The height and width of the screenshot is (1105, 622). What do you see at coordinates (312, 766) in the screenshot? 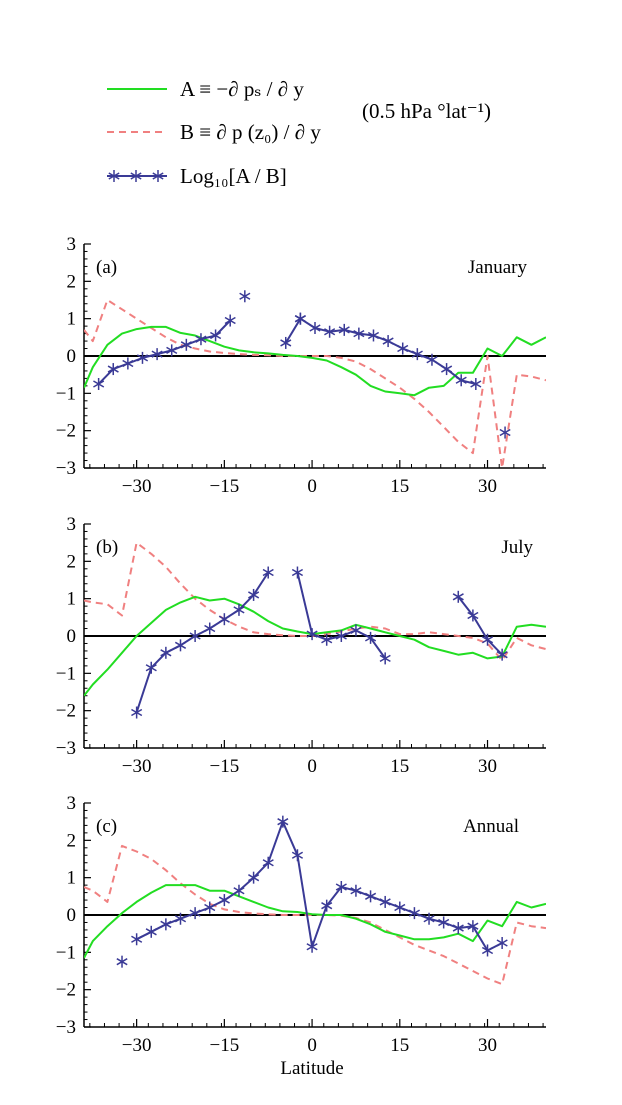
I see `x-tick-label: 0` at bounding box center [312, 766].